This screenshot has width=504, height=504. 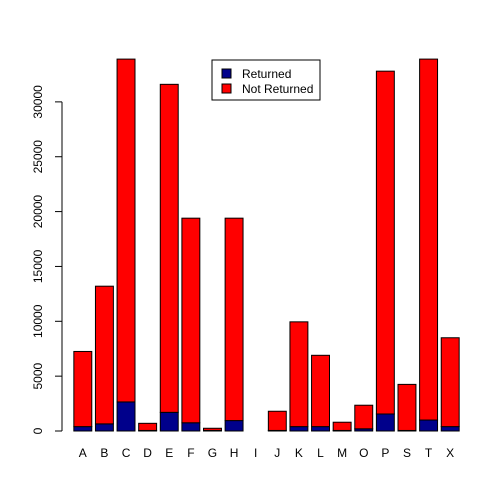 I want to click on bar-F-returned, so click(x=191, y=427).